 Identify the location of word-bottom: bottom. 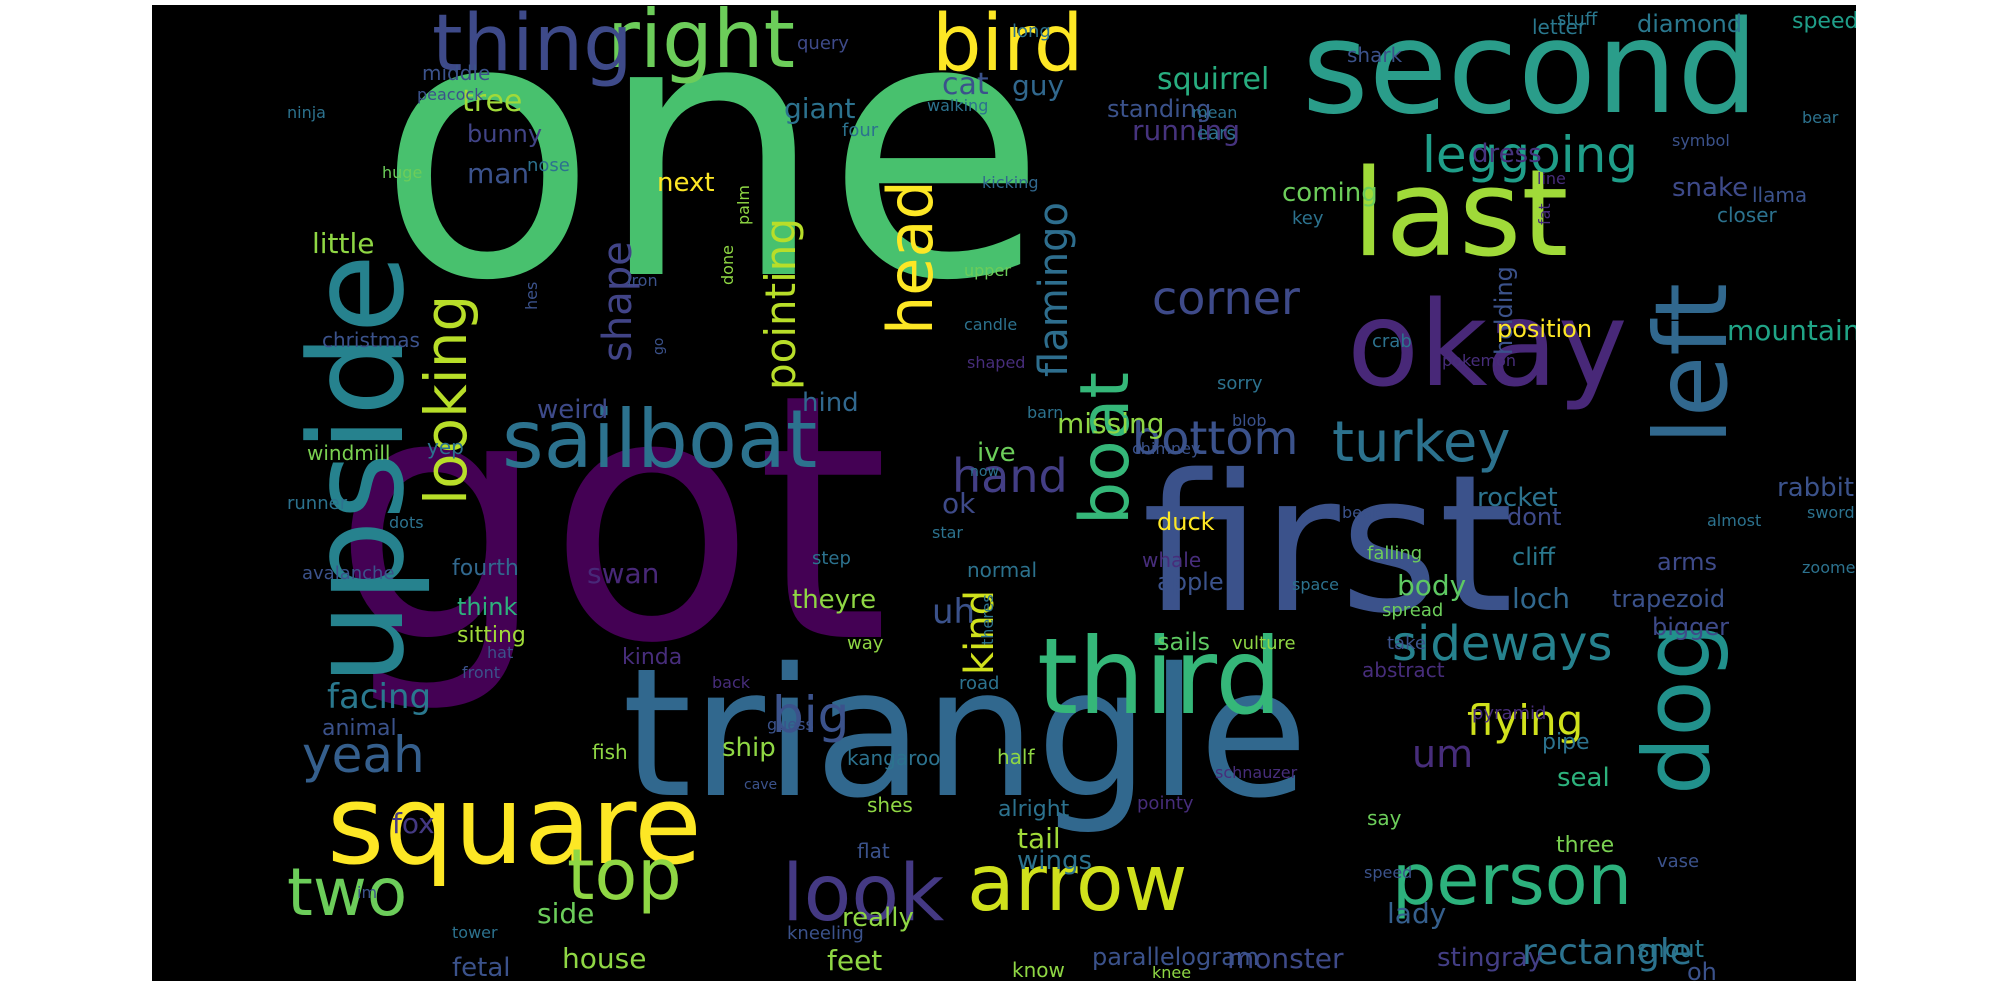
(1215, 438).